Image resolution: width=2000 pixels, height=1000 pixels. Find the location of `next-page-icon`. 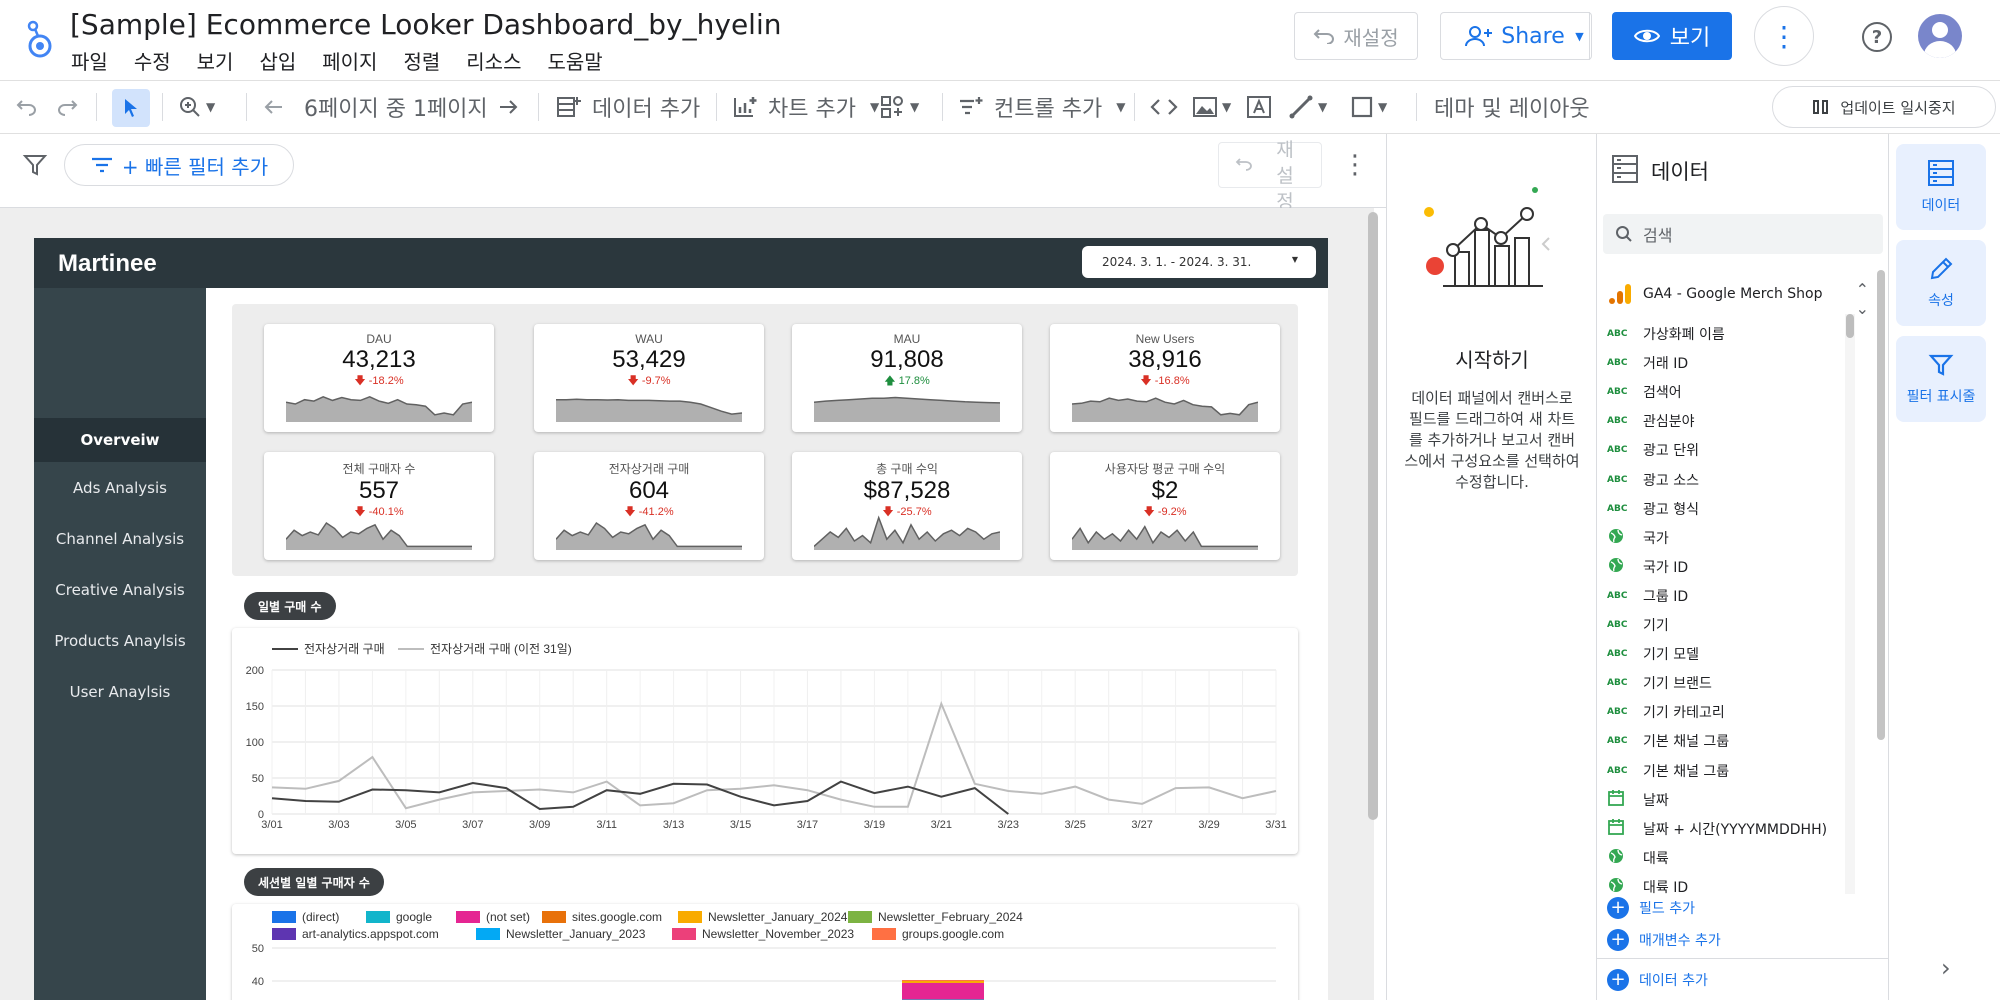

next-page-icon is located at coordinates (508, 107).